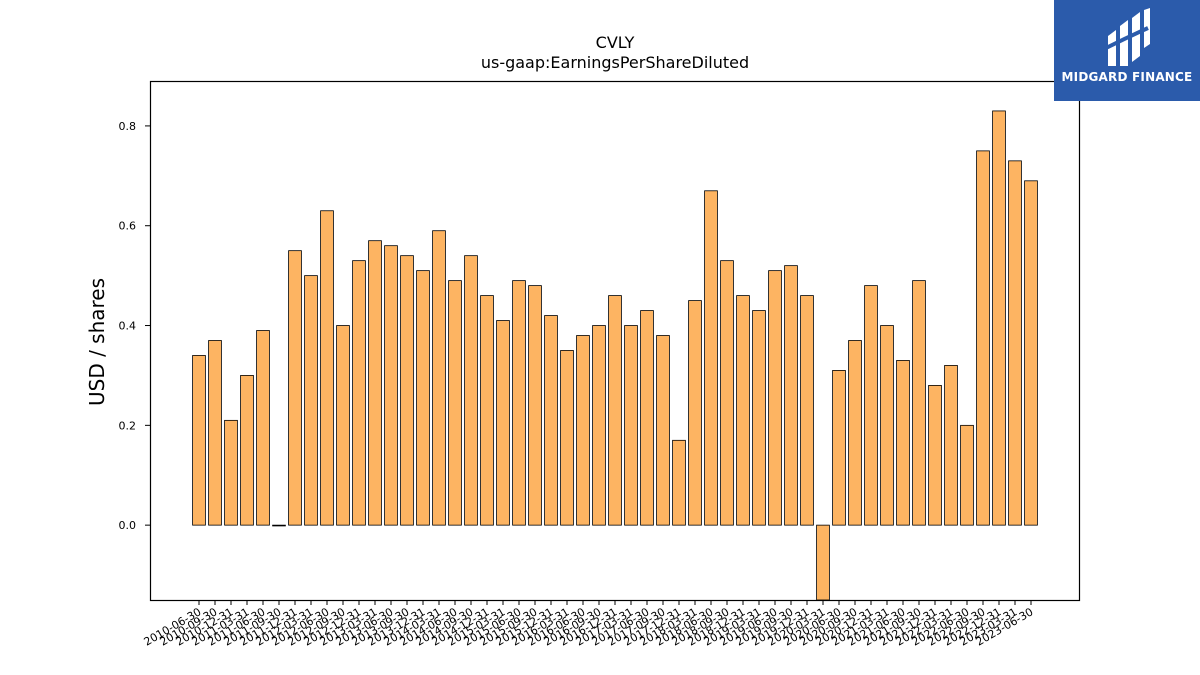 The width and height of the screenshot is (1200, 675). Describe the element at coordinates (128, 525) in the screenshot. I see `y-tick-label: 0.0` at that location.